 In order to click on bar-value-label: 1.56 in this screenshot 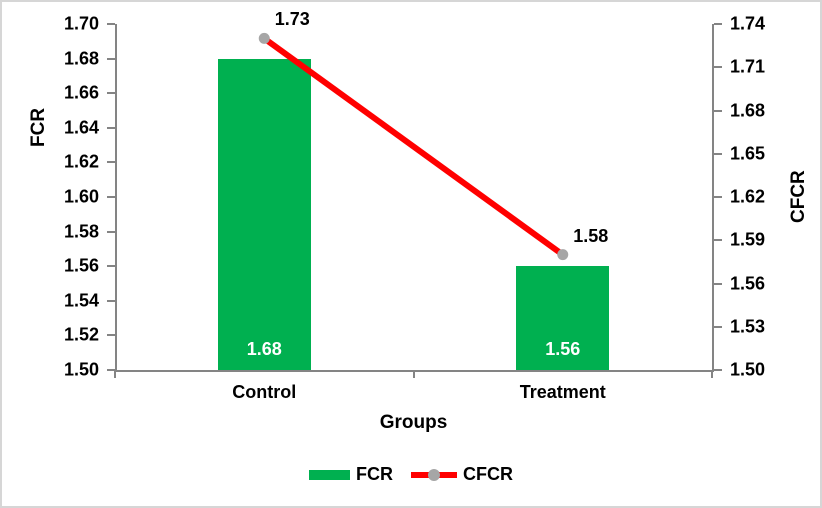, I will do `click(563, 349)`.